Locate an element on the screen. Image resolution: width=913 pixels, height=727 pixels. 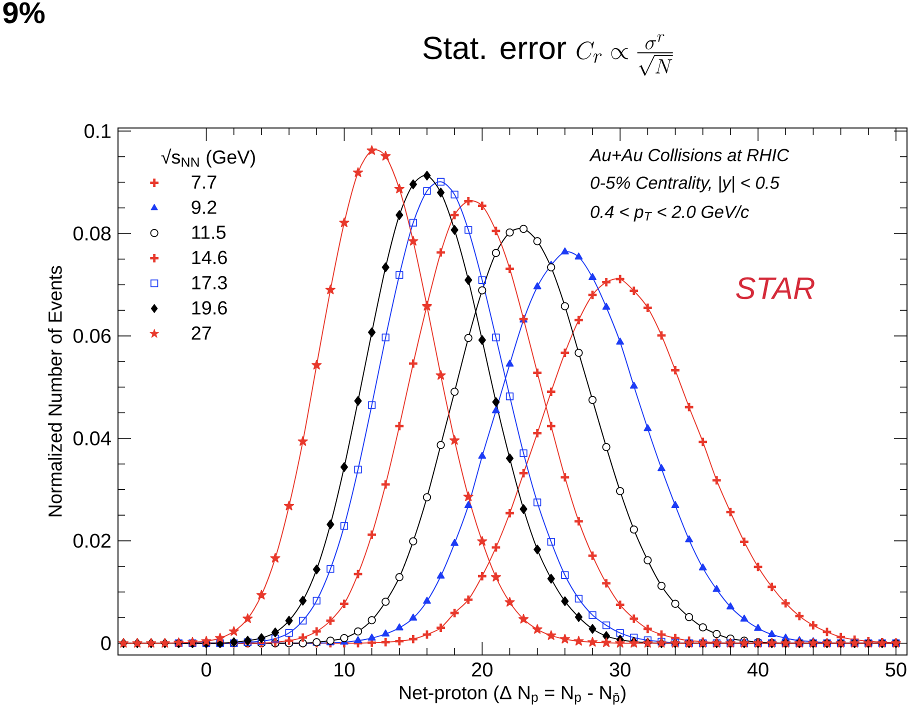
y-tick-label: 0.02 is located at coordinates (91, 541).